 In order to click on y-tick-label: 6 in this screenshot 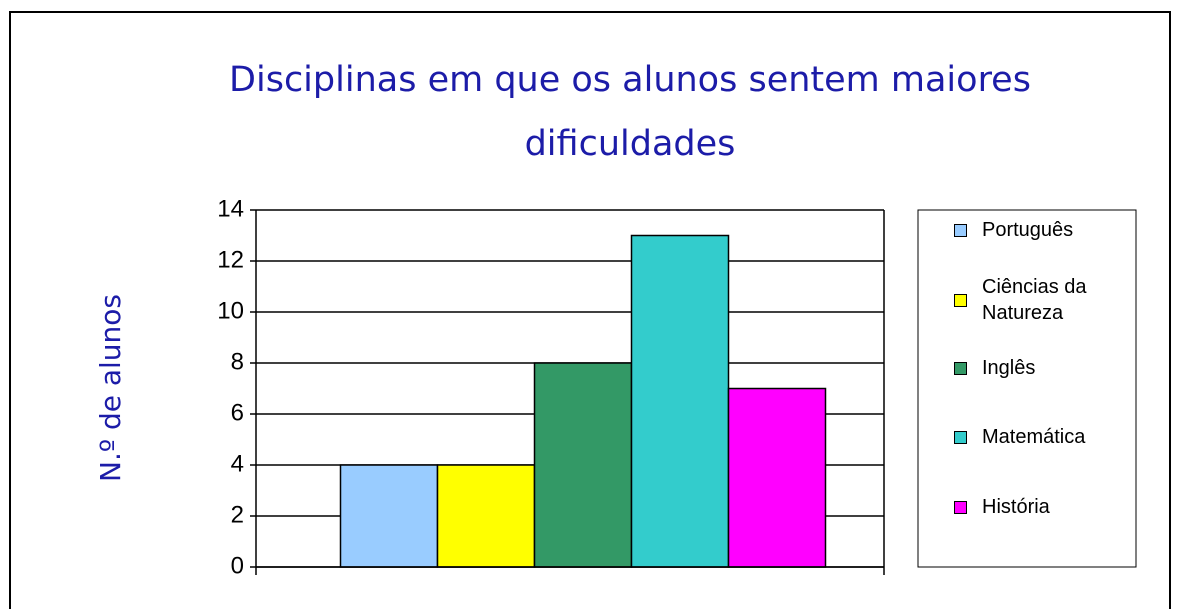, I will do `click(237, 412)`.